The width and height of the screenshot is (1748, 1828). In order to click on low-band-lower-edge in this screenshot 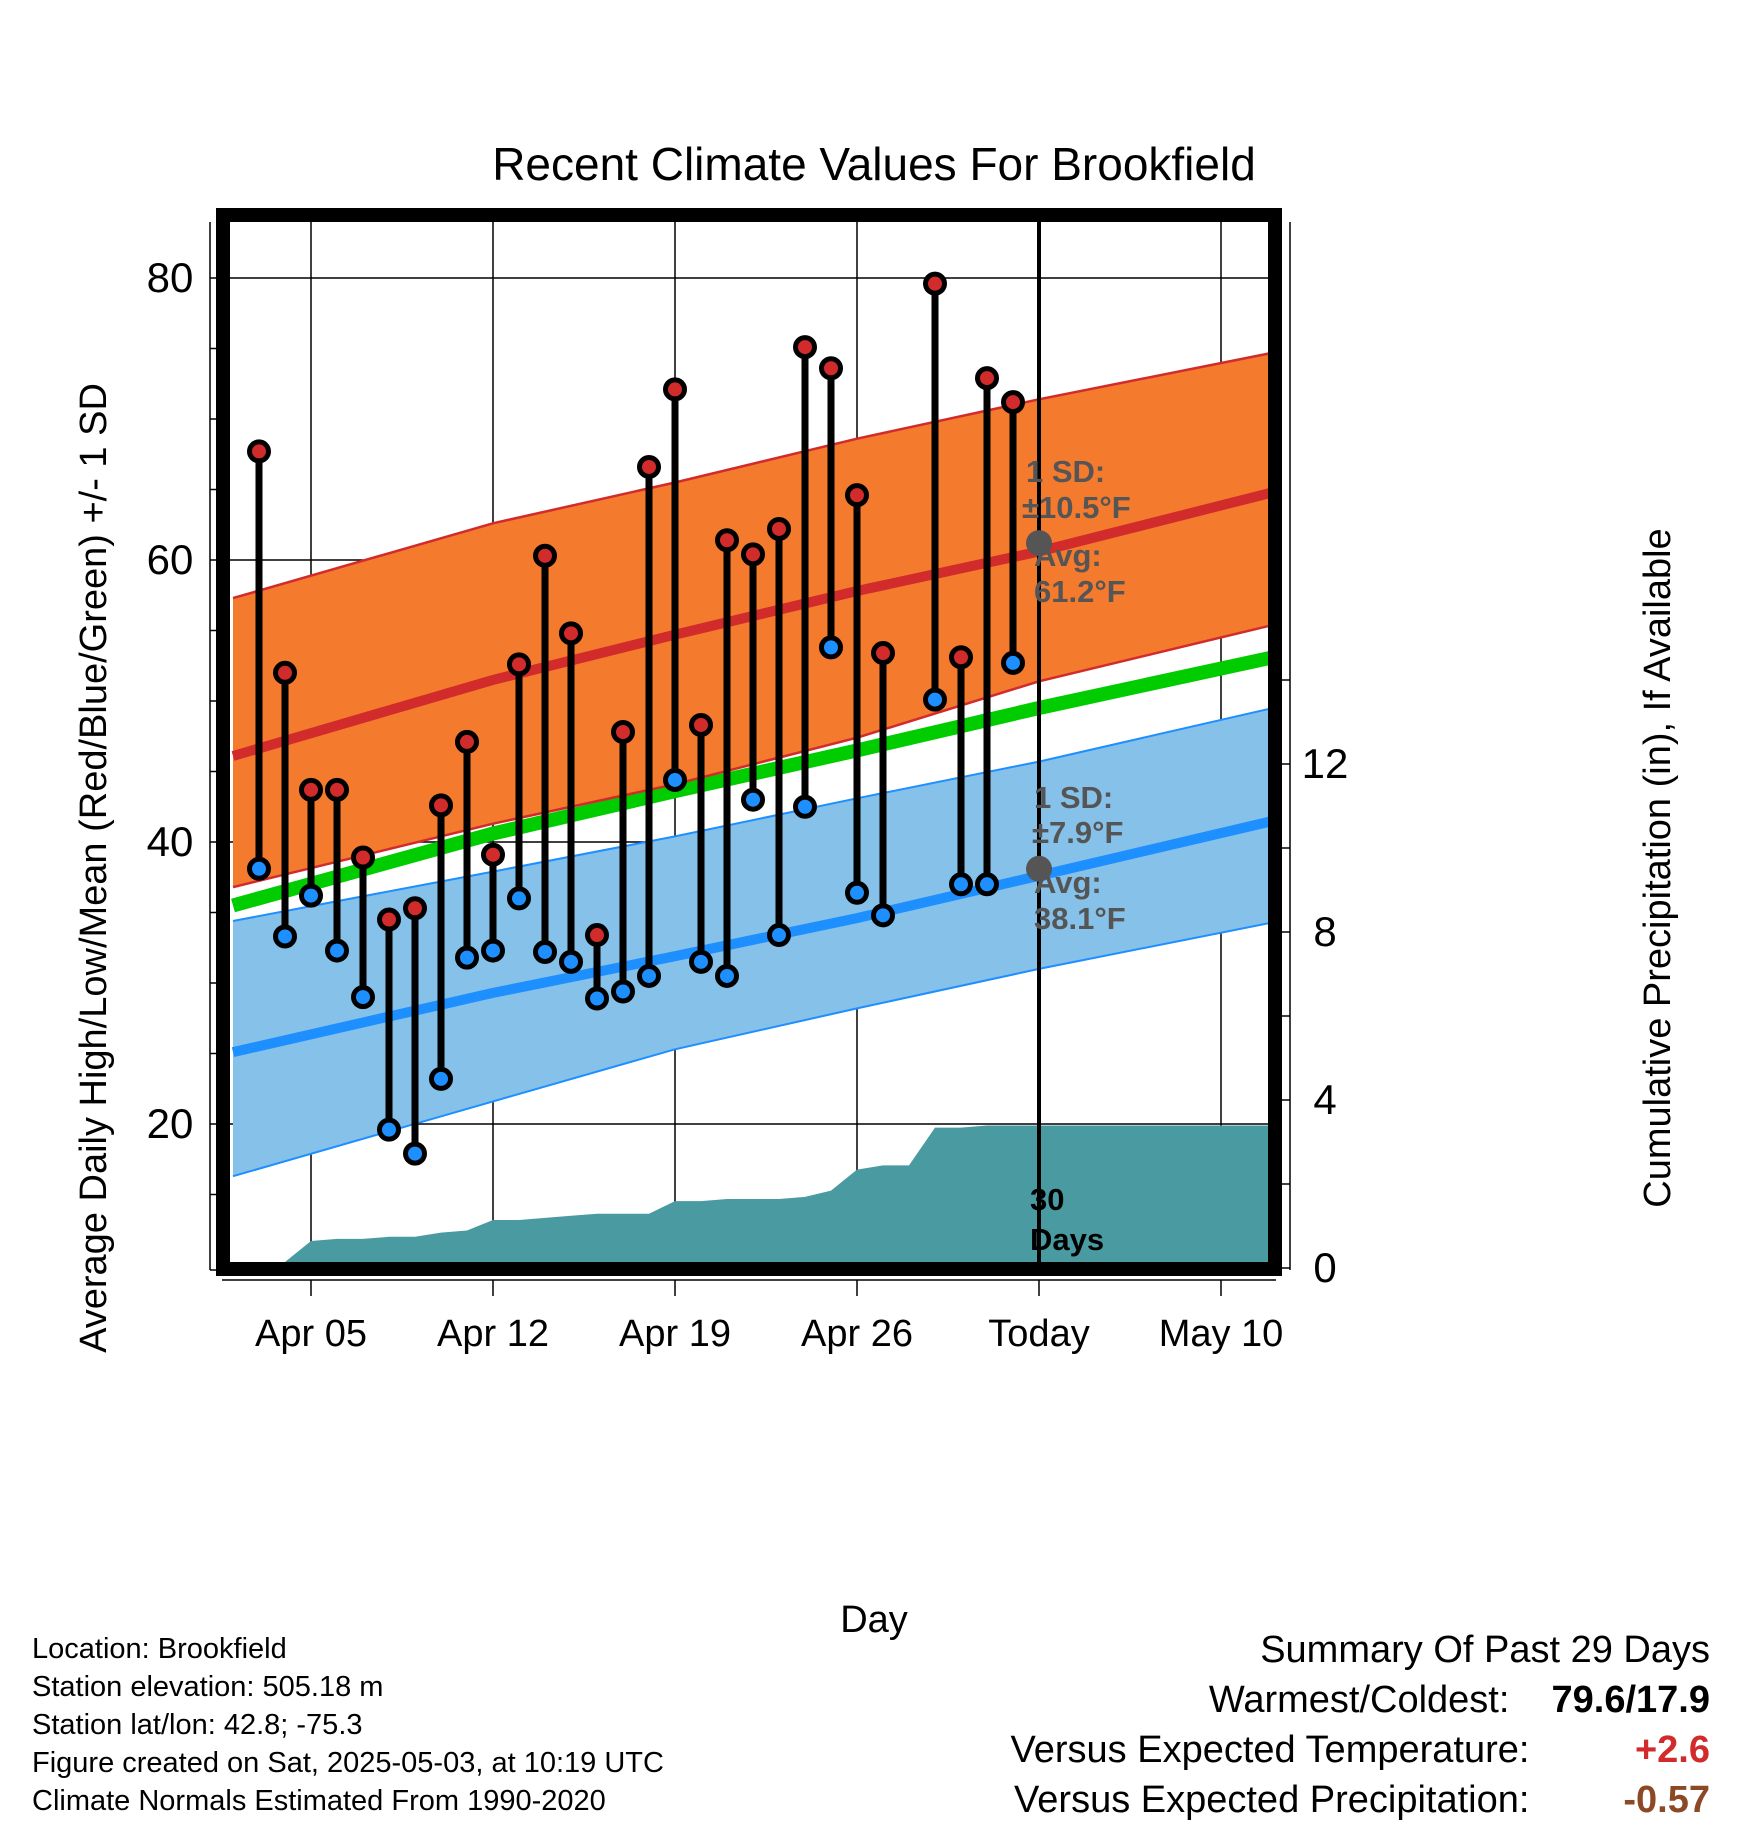, I will do `click(750, 1050)`.